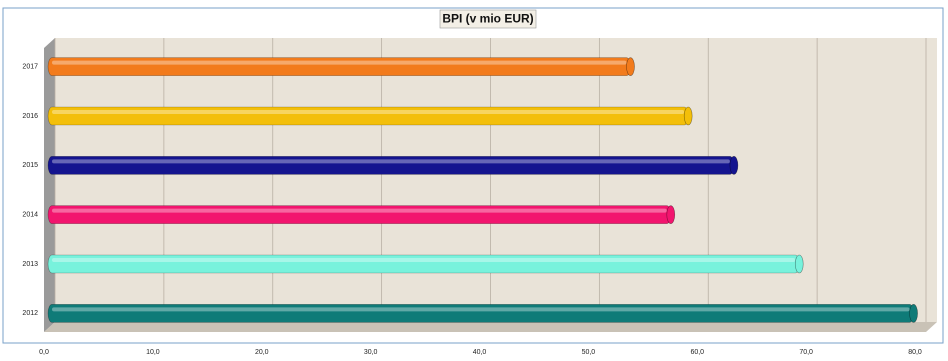 This screenshot has height=361, width=948. Describe the element at coordinates (806, 352) in the screenshot. I see `x-tick-label: 70,0` at that location.